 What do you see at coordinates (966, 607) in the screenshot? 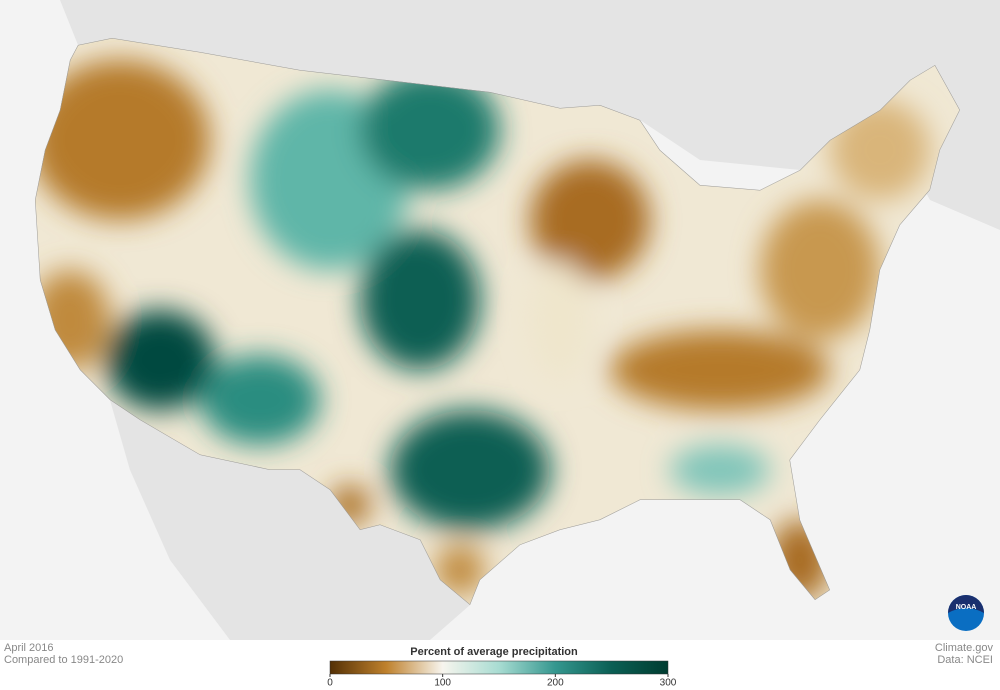
I see `noaa-text: NOAA` at bounding box center [966, 607].